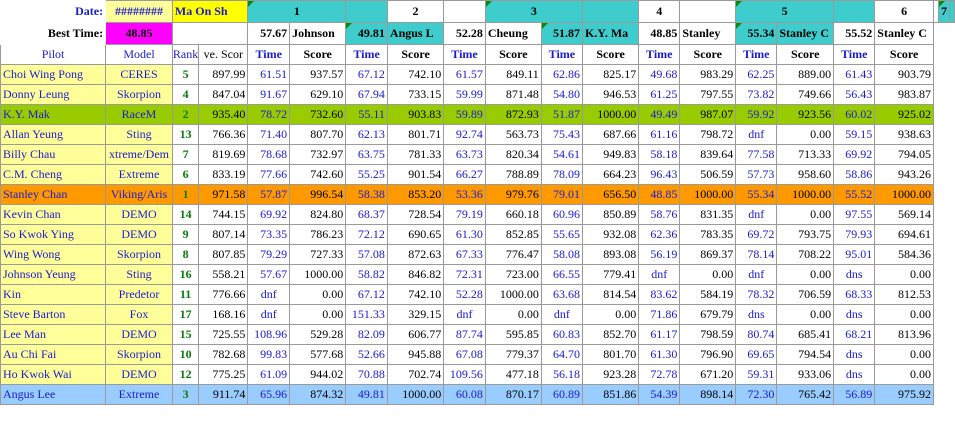 Image resolution: width=955 pixels, height=427 pixels. I want to click on round-6-score-header: Score, so click(805, 54).